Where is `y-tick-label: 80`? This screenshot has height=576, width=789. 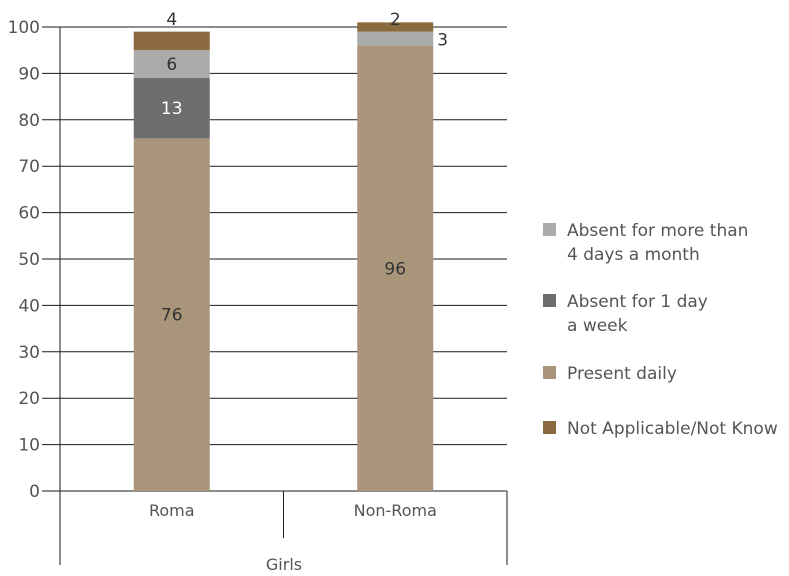 y-tick-label: 80 is located at coordinates (29, 121).